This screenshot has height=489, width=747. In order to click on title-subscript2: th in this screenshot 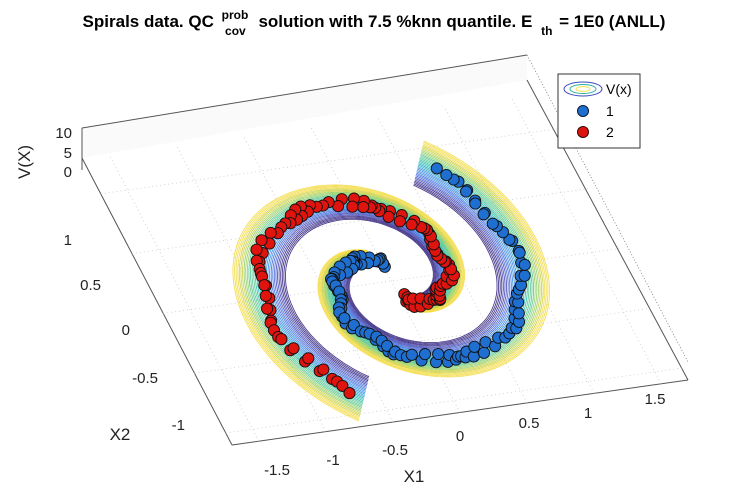, I will do `click(546, 31)`.